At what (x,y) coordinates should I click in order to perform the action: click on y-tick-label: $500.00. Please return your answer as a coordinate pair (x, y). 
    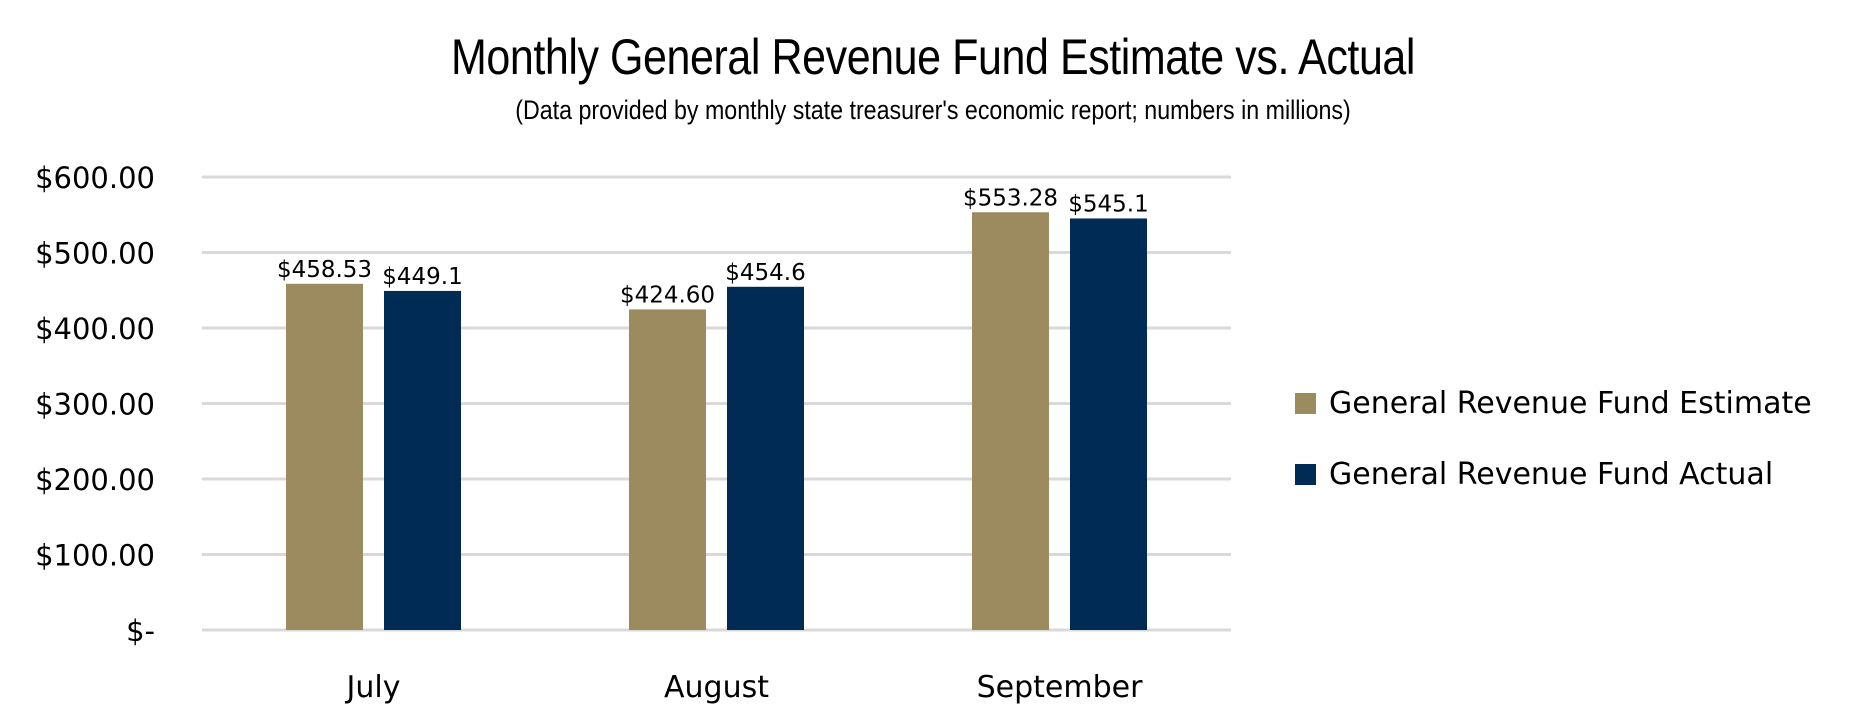
    Looking at the image, I should click on (95, 254).